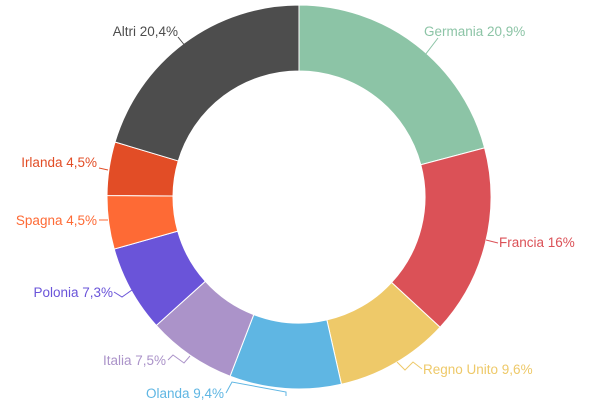 The image size is (600, 400). Describe the element at coordinates (478, 369) in the screenshot. I see `data-label-regno-unito: Regno Unito 9,6%` at that location.